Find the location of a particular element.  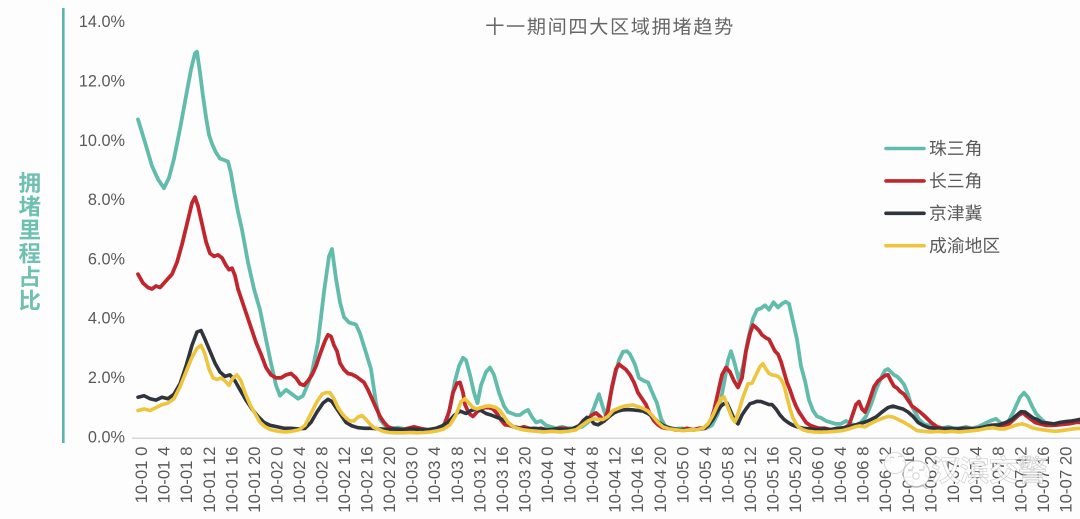

svg-text: 10-02 20 is located at coordinates (389, 480).